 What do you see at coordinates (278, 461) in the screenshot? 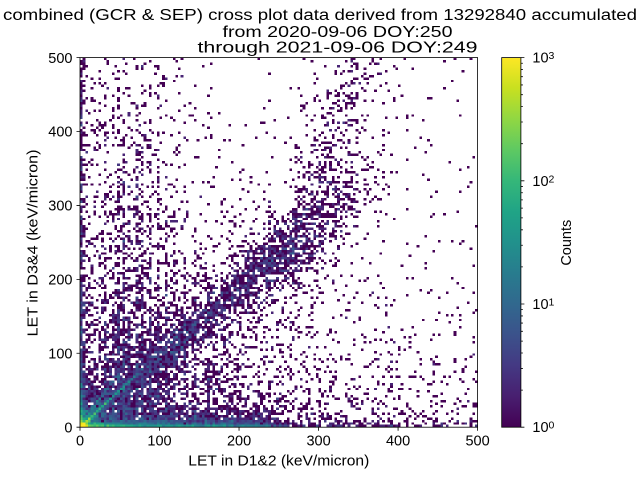
I see `svg-text: LET in D1&2 (keV/micron)` at bounding box center [278, 461].